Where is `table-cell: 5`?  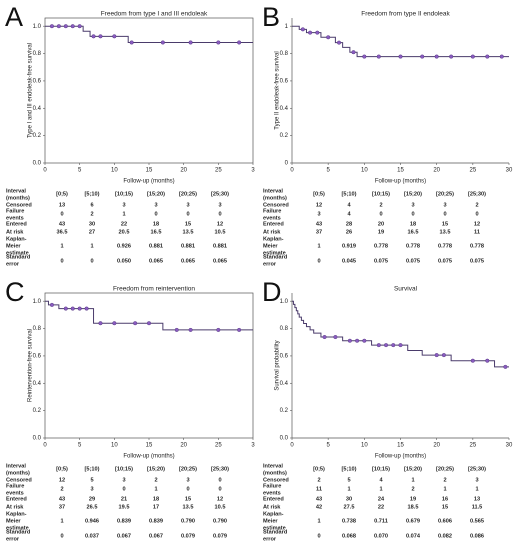 table-cell: 5 is located at coordinates (348, 480).